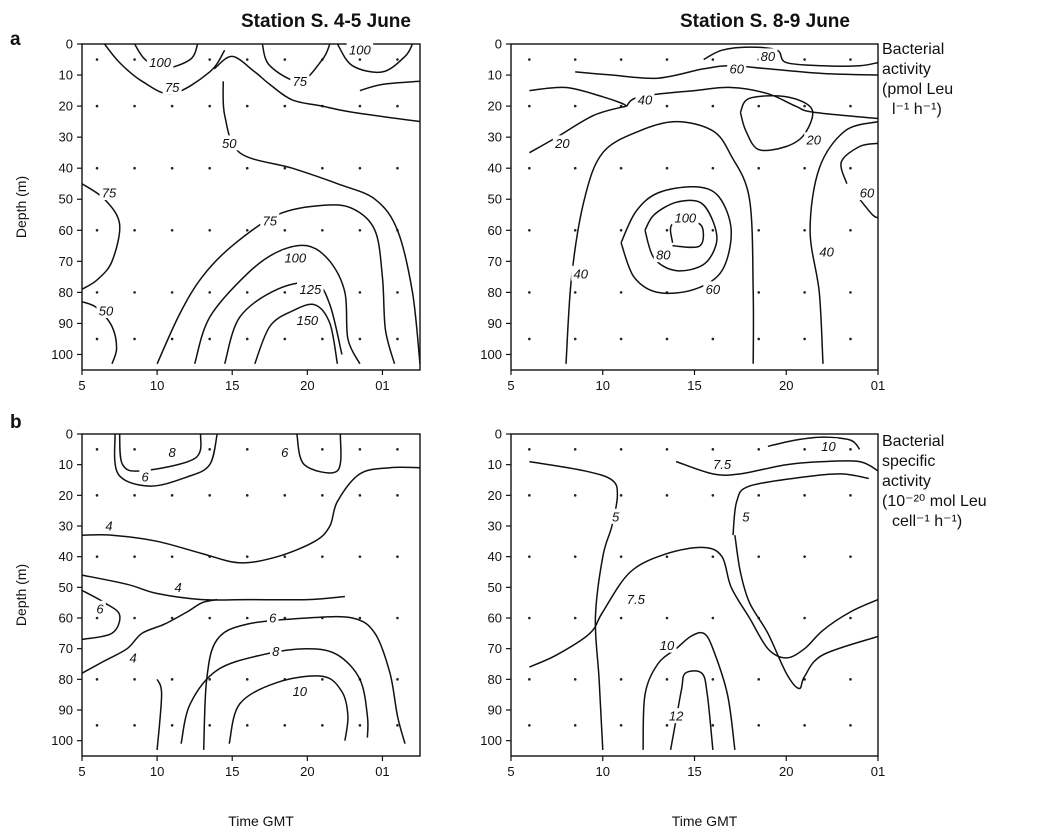 This screenshot has height=834, width=1046. Describe the element at coordinates (917, 109) in the screenshot. I see `side-label-line: l⁻¹ h⁻¹)` at that location.